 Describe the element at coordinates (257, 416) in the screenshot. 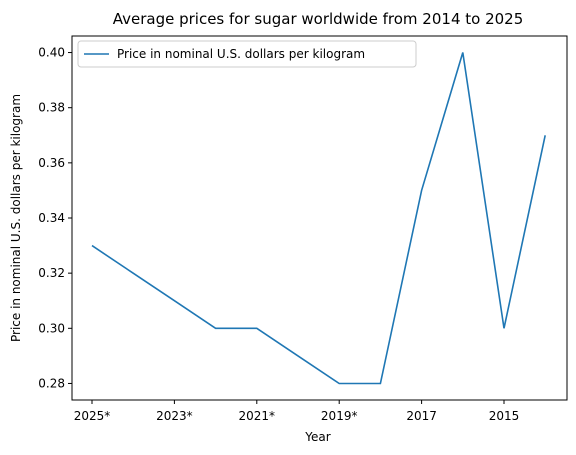

I see `x-tick-label: 2021*` at that location.